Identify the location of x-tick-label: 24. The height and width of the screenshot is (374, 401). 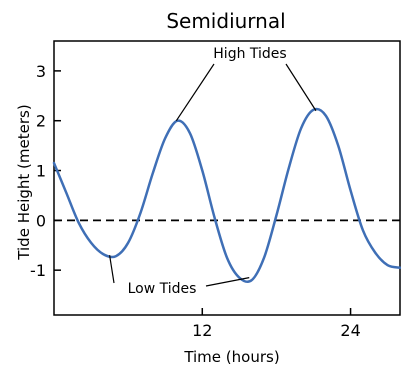
(350, 330).